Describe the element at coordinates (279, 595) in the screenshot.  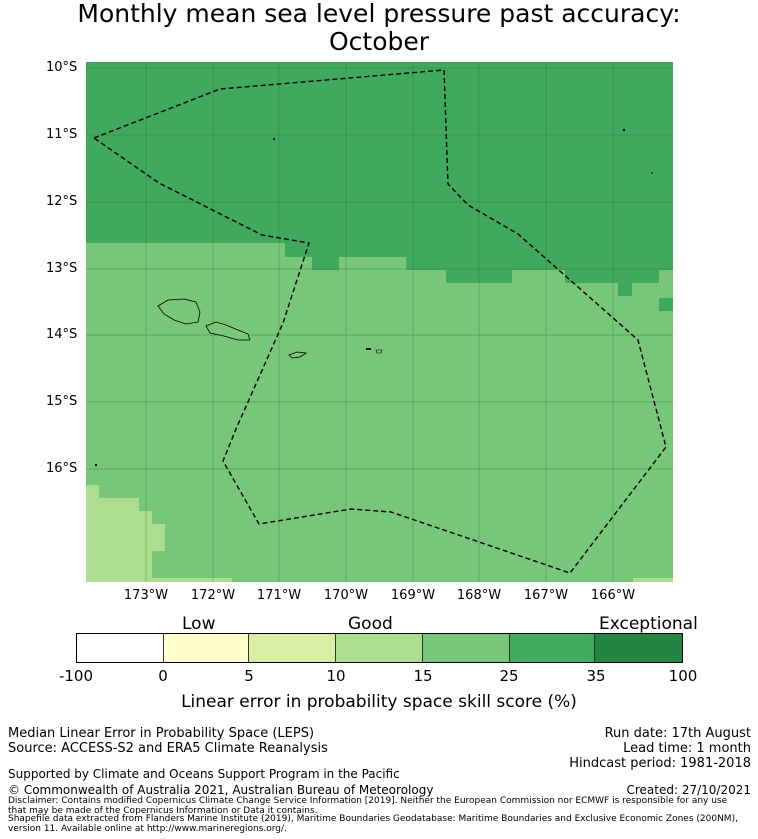
I see `lon-label-171w: 171°W` at that location.